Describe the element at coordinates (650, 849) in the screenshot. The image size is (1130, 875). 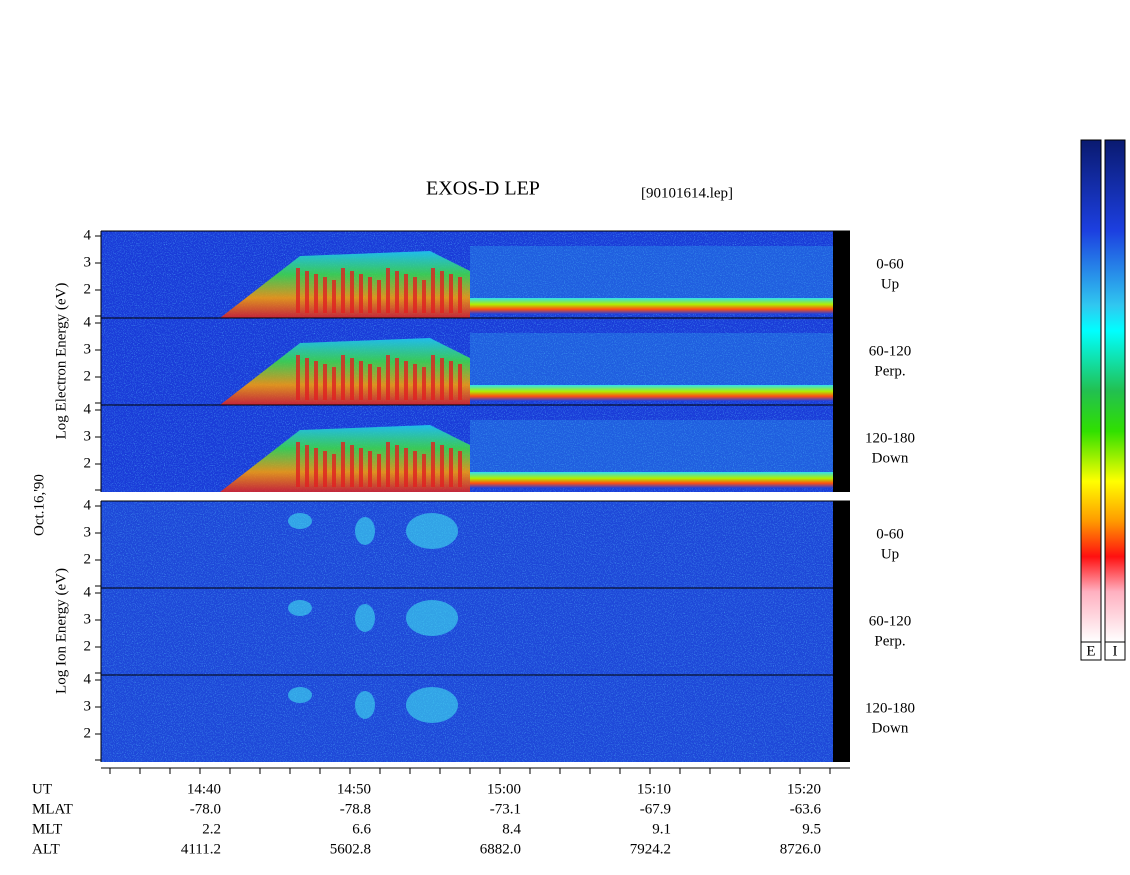
I see `table-cell: 7924.2` at that location.